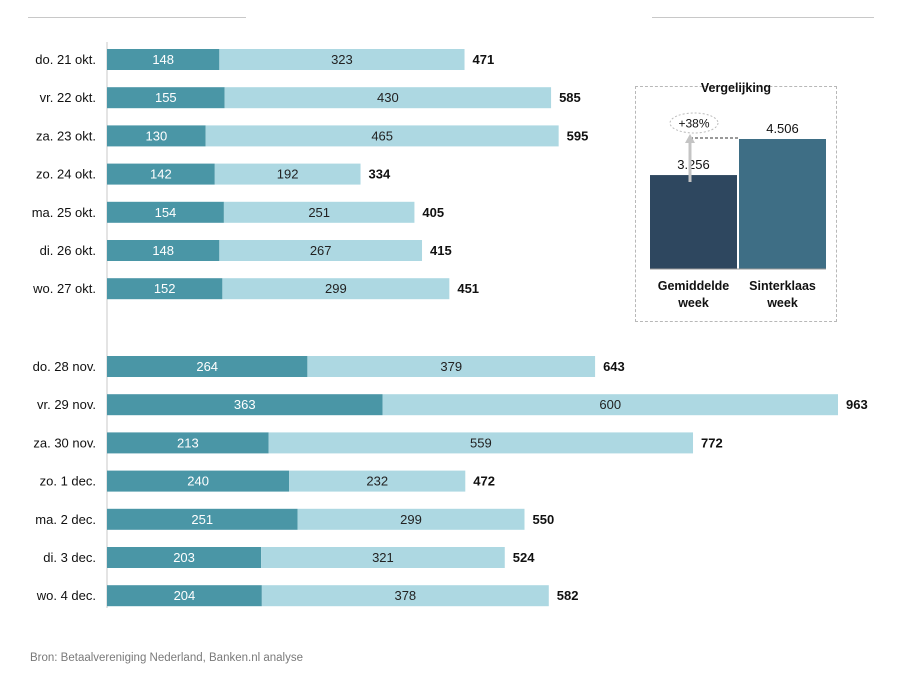 This screenshot has width=900, height=673. I want to click on data-label-total: 451, so click(468, 288).